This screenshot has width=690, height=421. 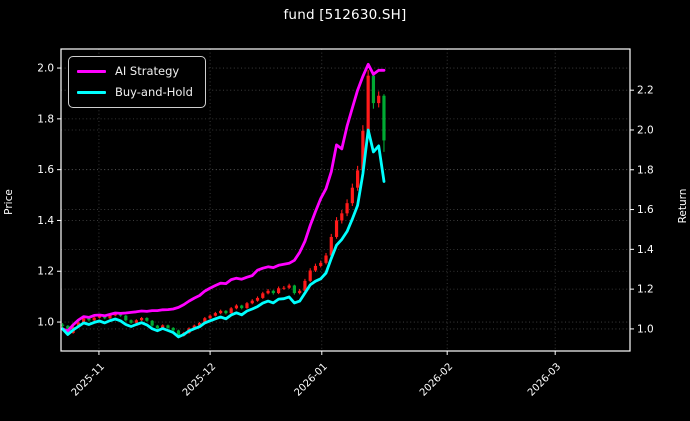 I want to click on right-axis-label: Return, so click(x=683, y=206).